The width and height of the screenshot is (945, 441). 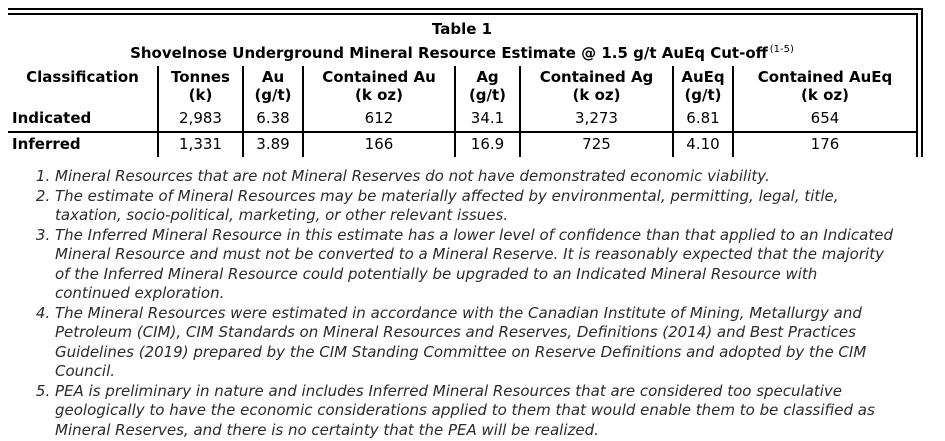 What do you see at coordinates (702, 120) in the screenshot?
I see `aueq-grade-cell: 6.81` at bounding box center [702, 120].